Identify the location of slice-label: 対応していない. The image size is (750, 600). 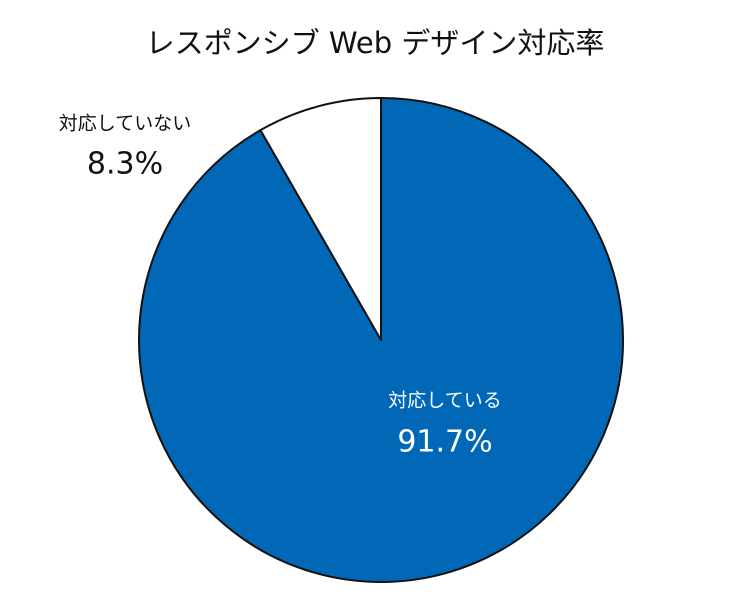
(125, 124).